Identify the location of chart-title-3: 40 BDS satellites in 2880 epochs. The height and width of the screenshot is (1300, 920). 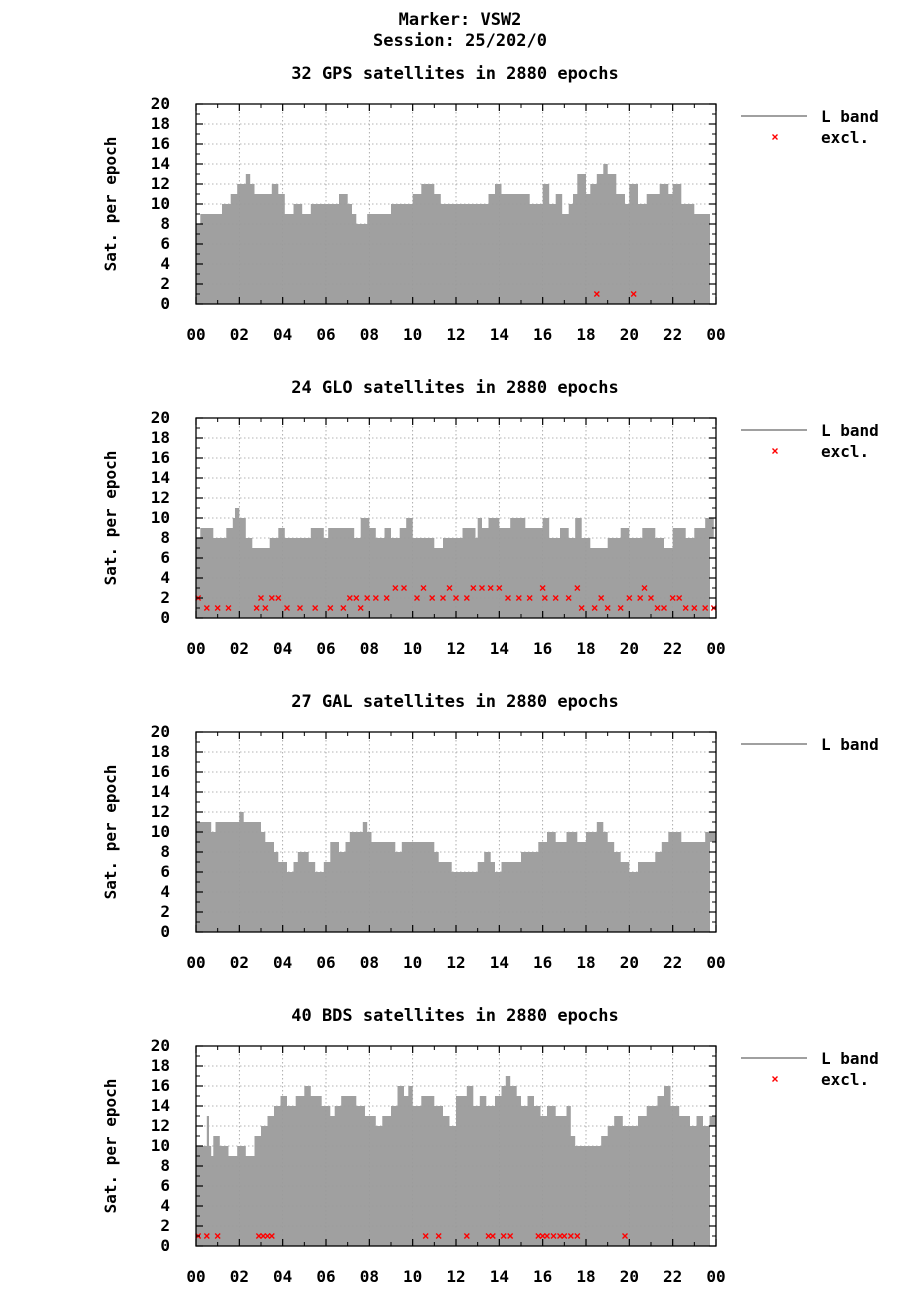
(455, 1016).